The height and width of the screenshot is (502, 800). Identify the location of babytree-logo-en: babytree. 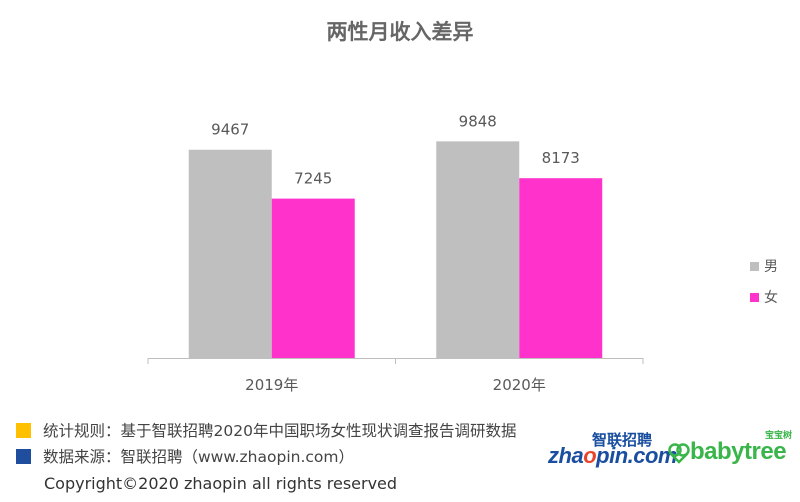
(738, 451).